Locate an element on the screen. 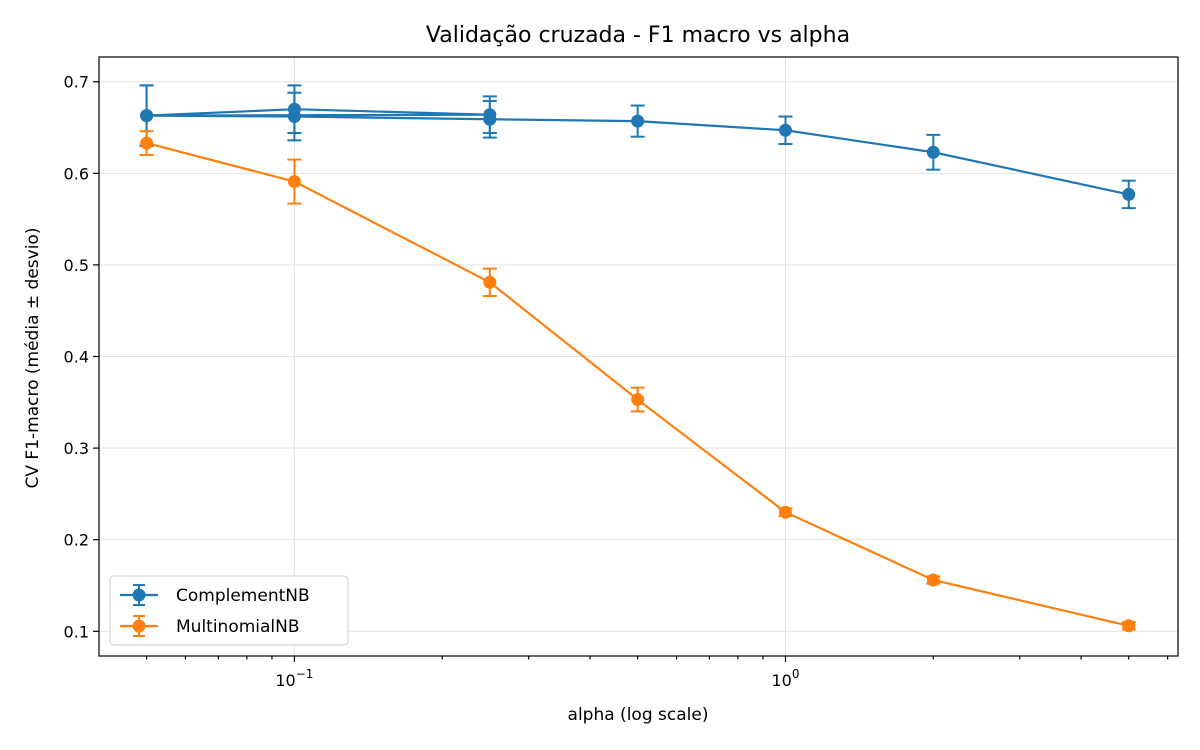 This screenshot has height=750, width=1200. legend-item: MultinomialNB is located at coordinates (210, 626).